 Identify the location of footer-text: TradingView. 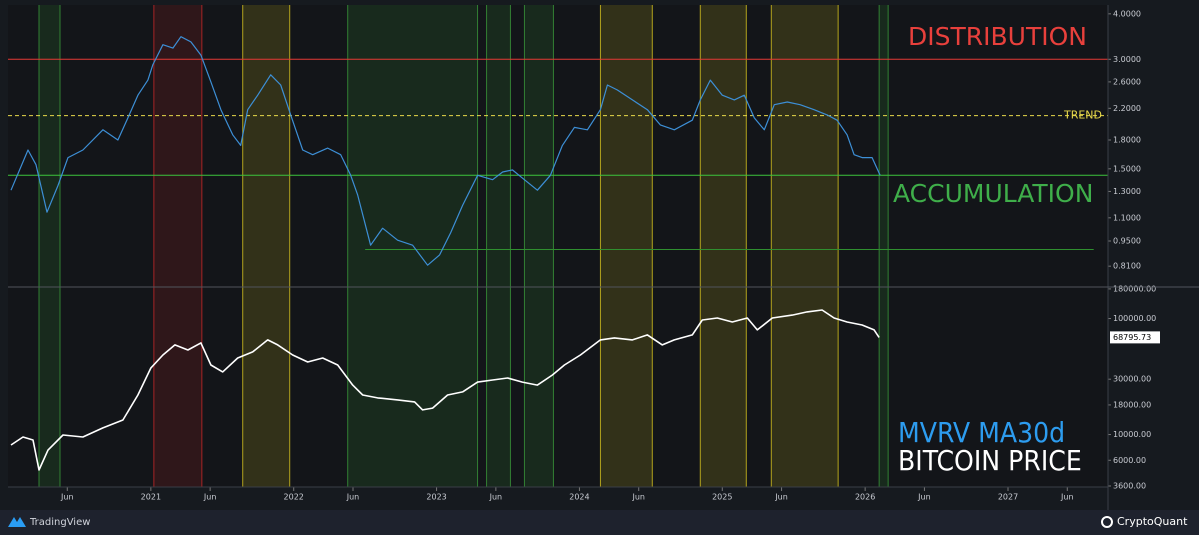
(59, 522).